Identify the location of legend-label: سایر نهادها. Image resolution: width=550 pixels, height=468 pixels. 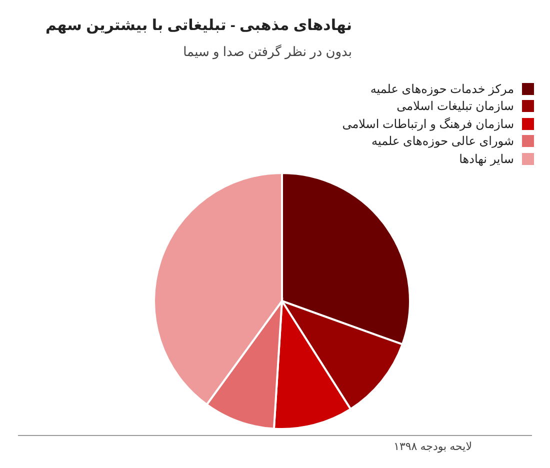
(486, 159).